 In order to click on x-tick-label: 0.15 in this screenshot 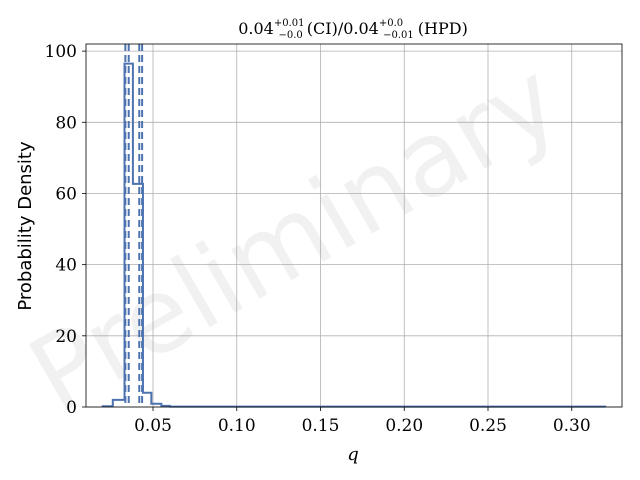, I will do `click(321, 426)`.